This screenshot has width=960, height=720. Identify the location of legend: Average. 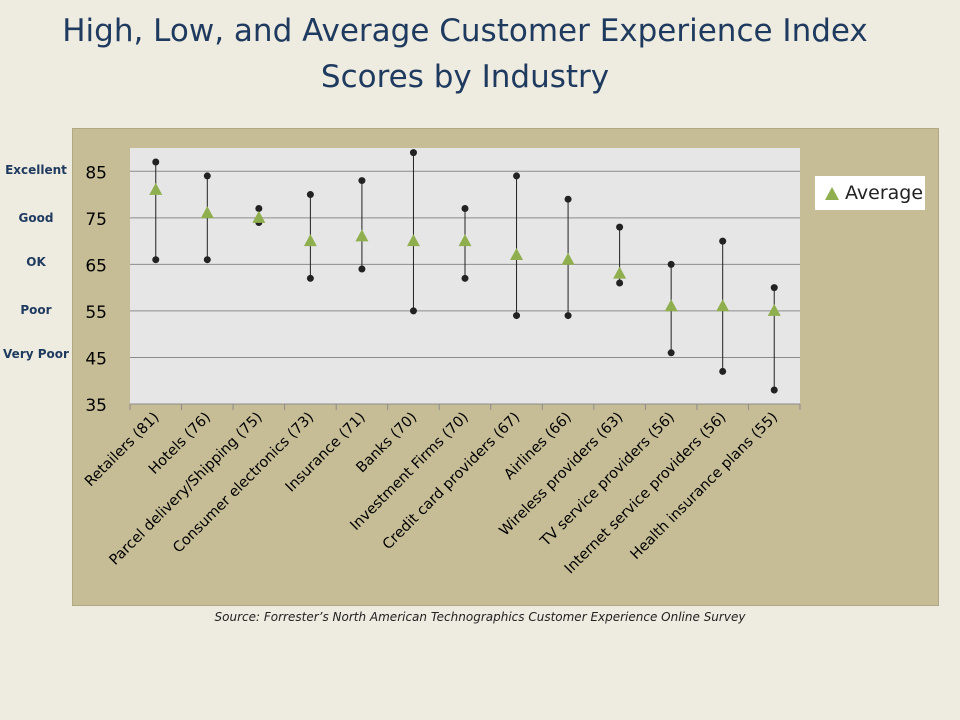
(870, 193).